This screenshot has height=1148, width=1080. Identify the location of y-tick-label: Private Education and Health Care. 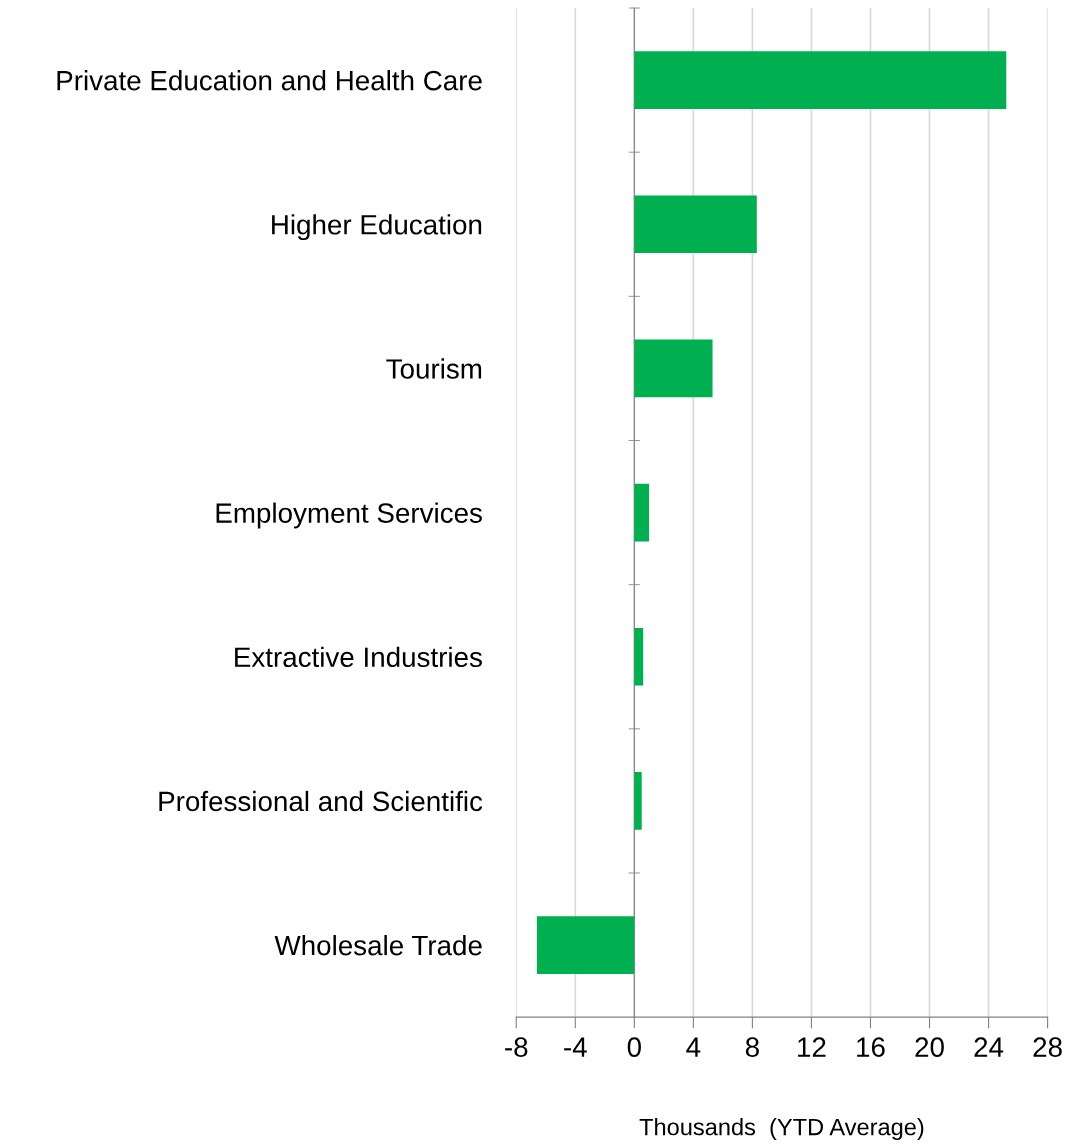
(269, 80).